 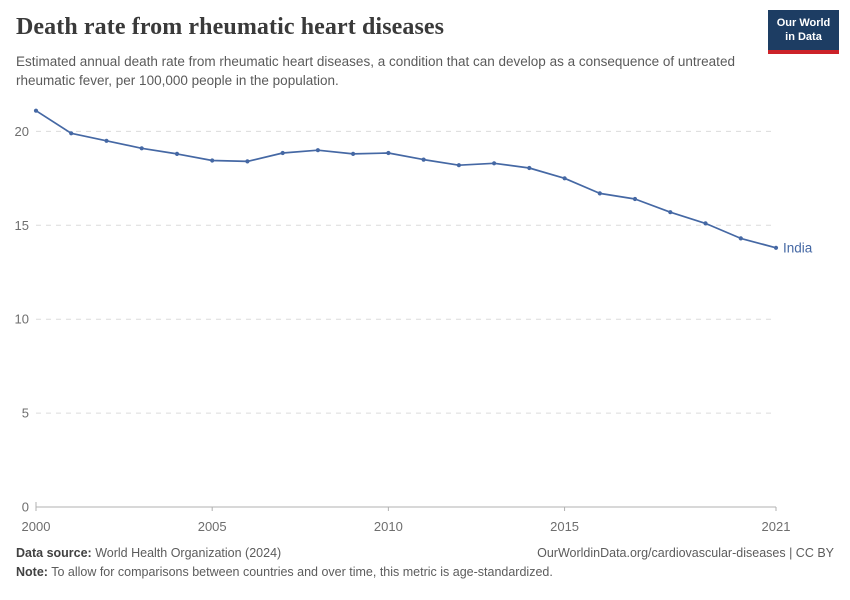 What do you see at coordinates (22, 131) in the screenshot?
I see `y-tick-label: 20` at bounding box center [22, 131].